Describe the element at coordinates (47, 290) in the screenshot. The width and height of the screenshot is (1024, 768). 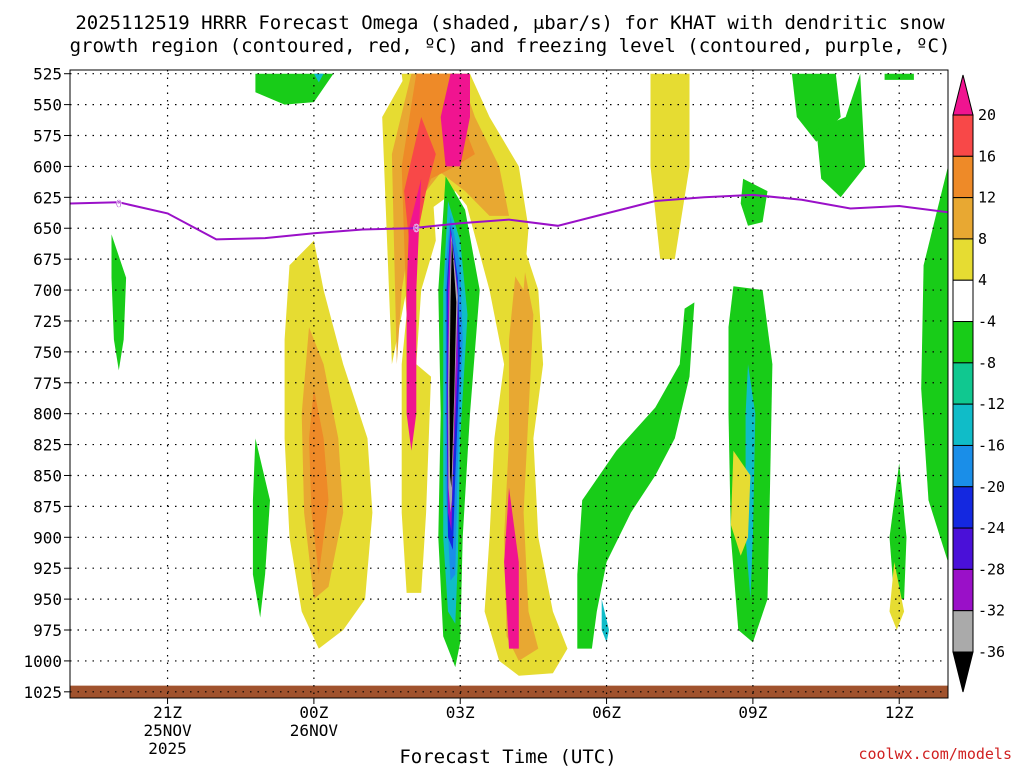
I see `y-tick-label-7: 700` at that location.